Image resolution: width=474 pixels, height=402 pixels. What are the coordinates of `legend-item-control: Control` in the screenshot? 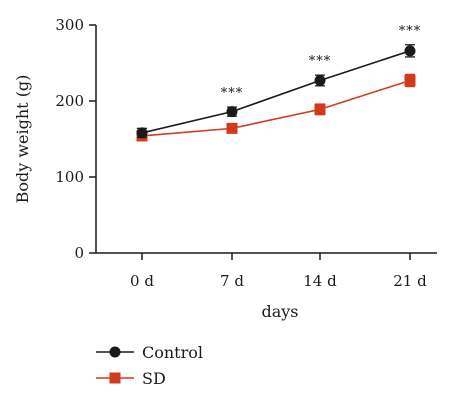 It's located at (149, 352).